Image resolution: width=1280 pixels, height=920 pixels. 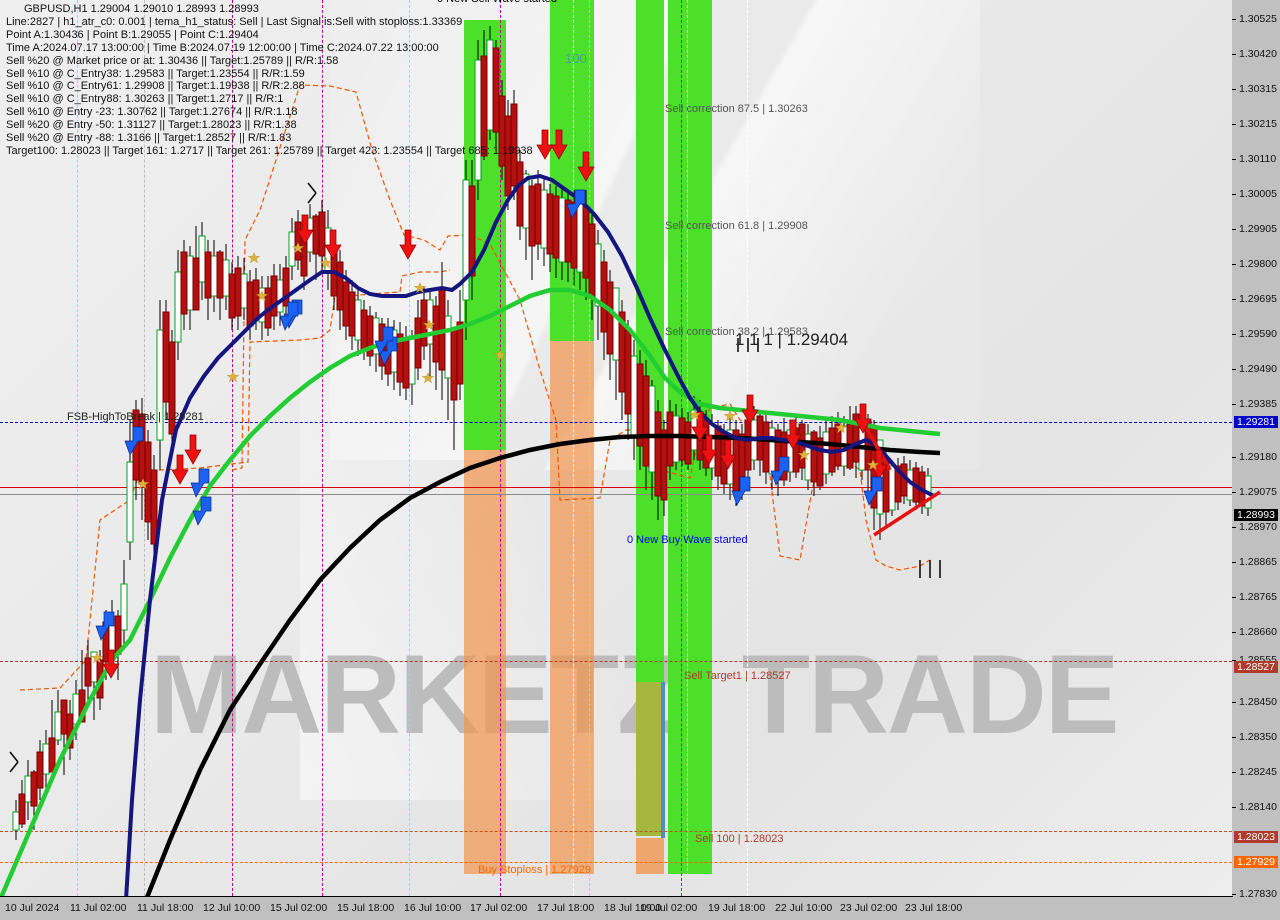 What do you see at coordinates (566, 908) in the screenshot?
I see `x-tick: 17 Jul 18:00` at bounding box center [566, 908].